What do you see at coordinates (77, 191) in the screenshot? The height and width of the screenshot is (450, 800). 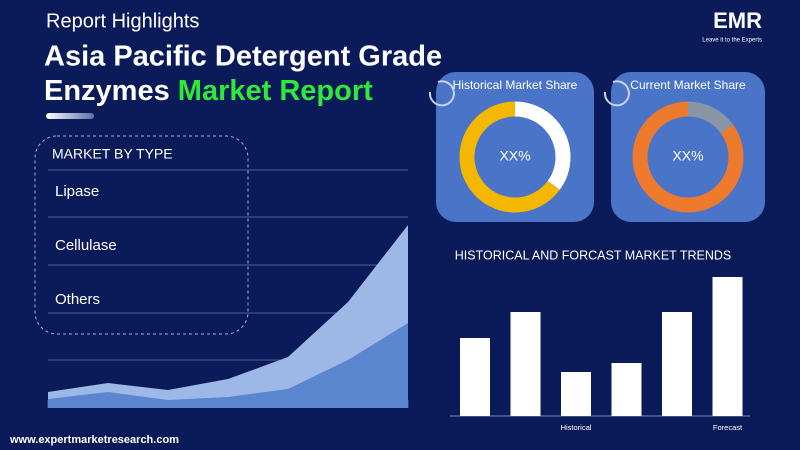 I see `segment-item: Lipase` at bounding box center [77, 191].